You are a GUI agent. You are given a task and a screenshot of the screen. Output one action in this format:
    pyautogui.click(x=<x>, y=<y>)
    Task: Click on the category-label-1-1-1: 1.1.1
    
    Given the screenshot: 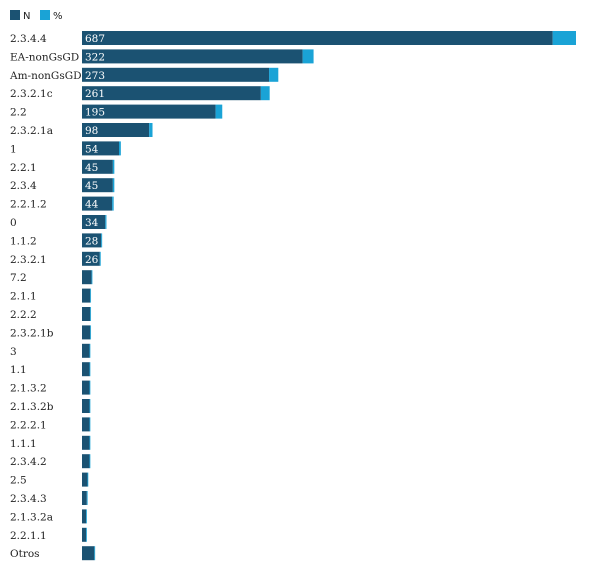 What is the action you would take?
    pyautogui.click(x=23, y=444)
    